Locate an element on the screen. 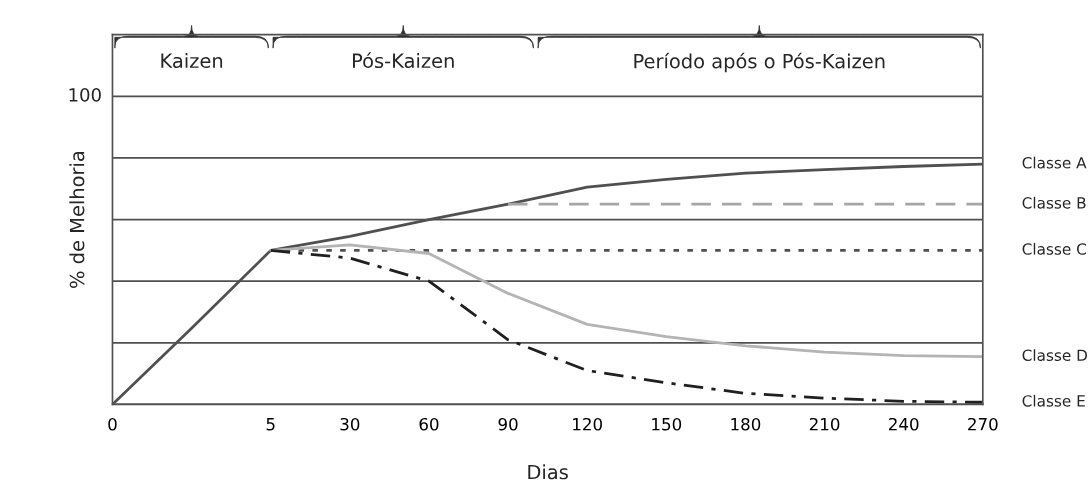  x-axis-title: Dias is located at coordinates (548, 472).